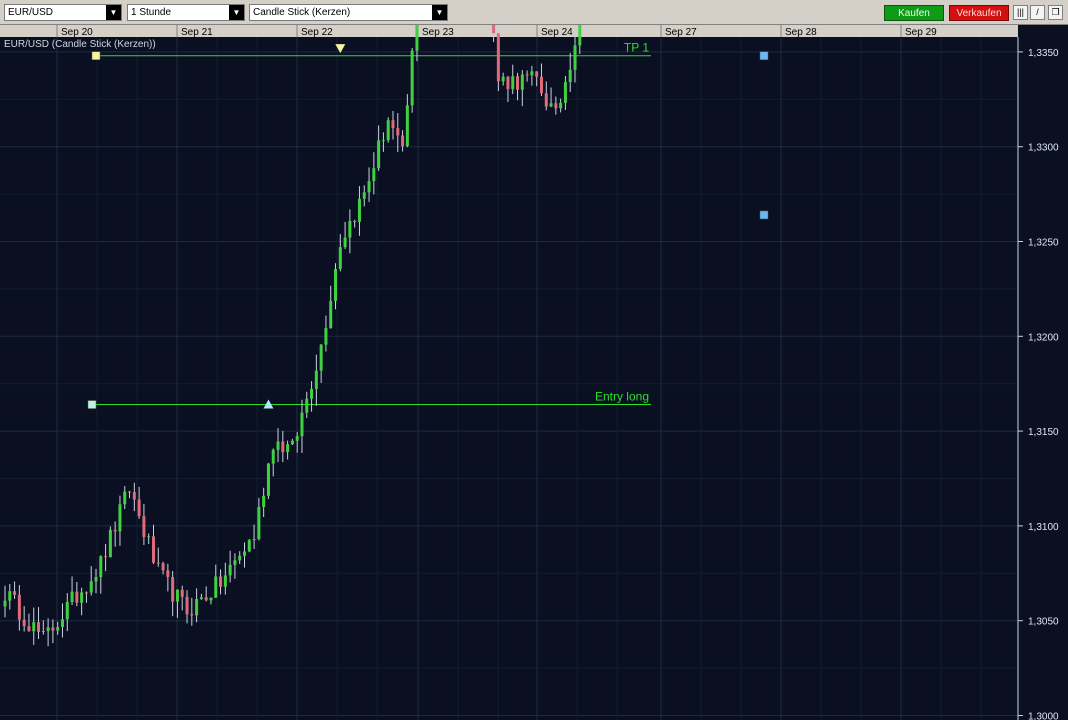  I want to click on x-tick-label: Sep 24, so click(557, 32).